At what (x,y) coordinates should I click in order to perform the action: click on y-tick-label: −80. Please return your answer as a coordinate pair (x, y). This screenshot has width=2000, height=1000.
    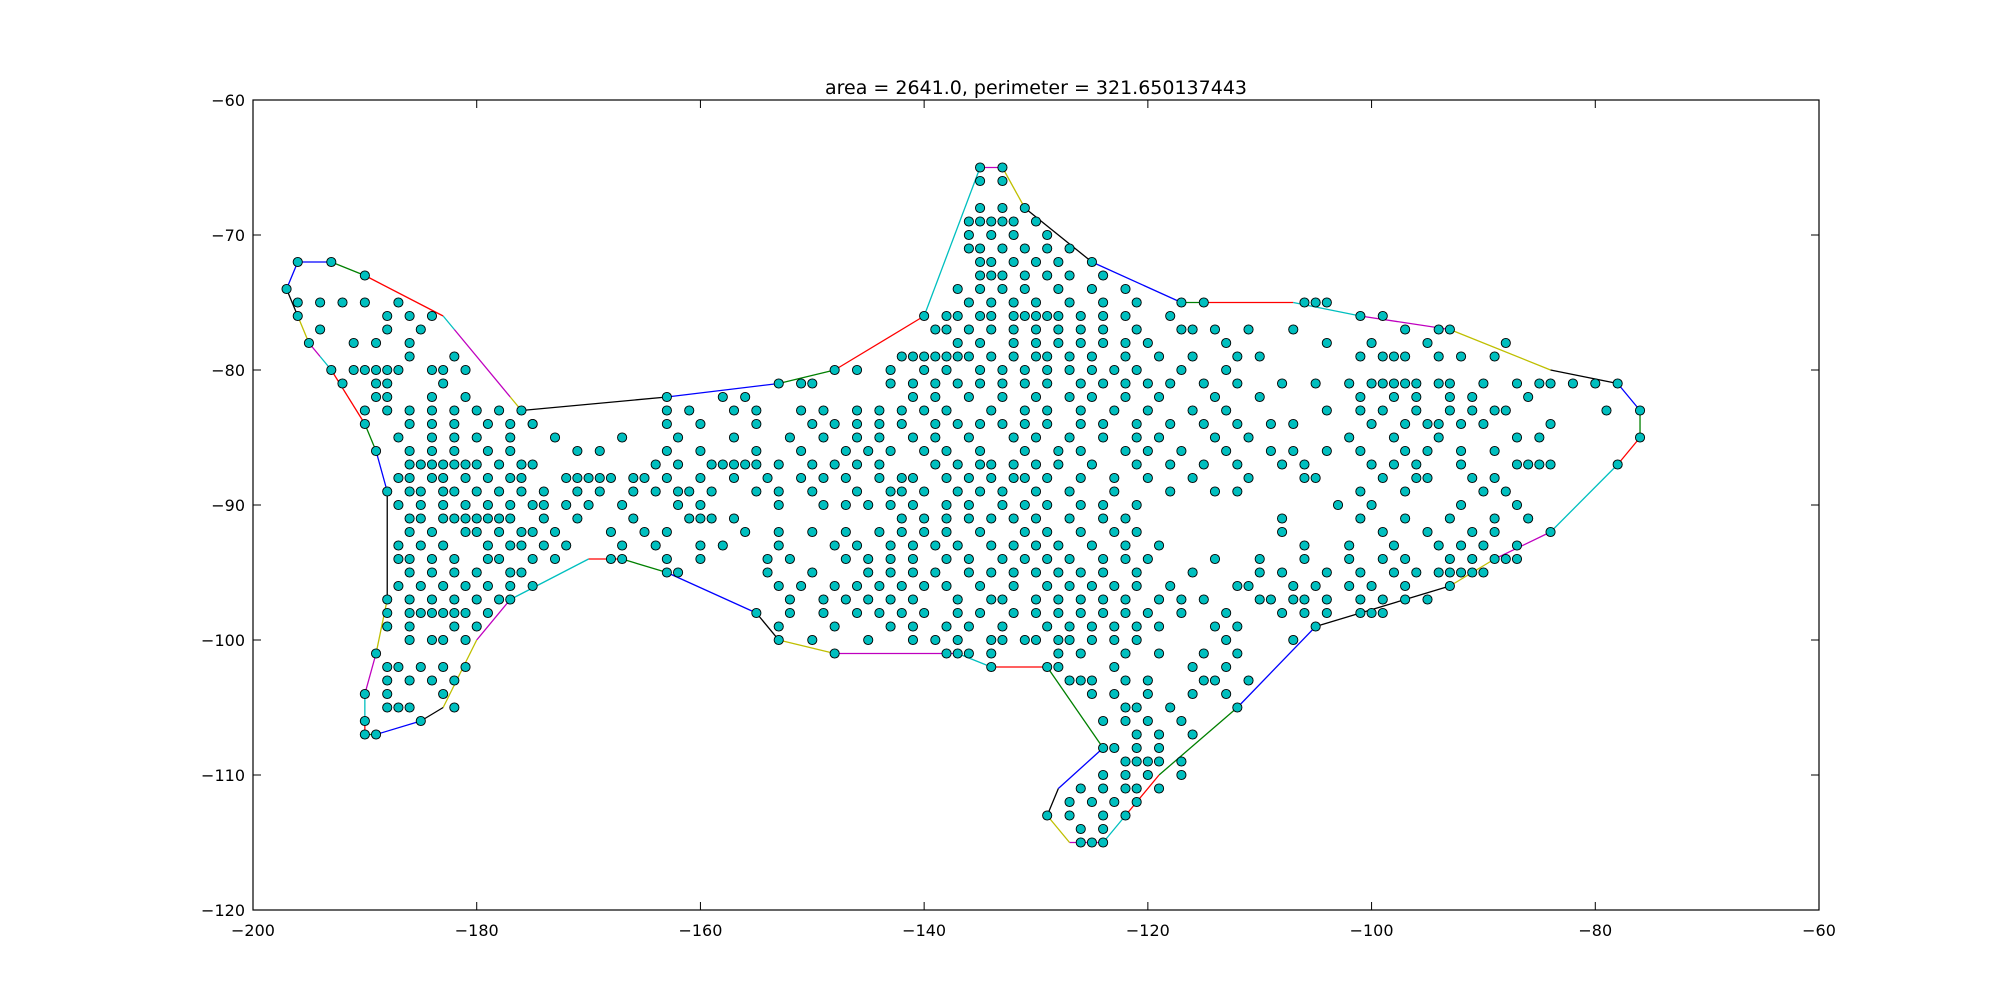
    Looking at the image, I should click on (228, 370).